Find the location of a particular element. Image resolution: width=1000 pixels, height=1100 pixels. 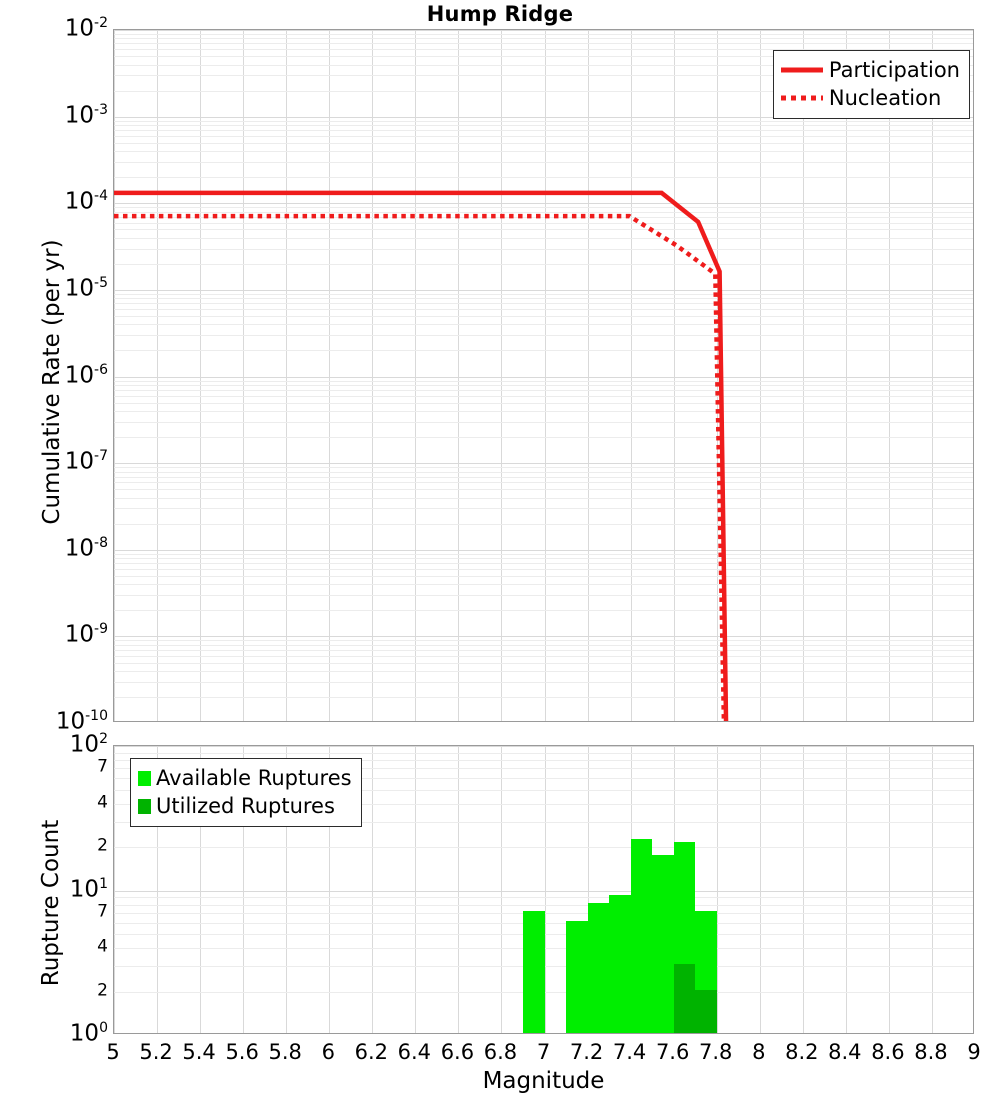

legend-label-participation: Participation is located at coordinates (894, 70).